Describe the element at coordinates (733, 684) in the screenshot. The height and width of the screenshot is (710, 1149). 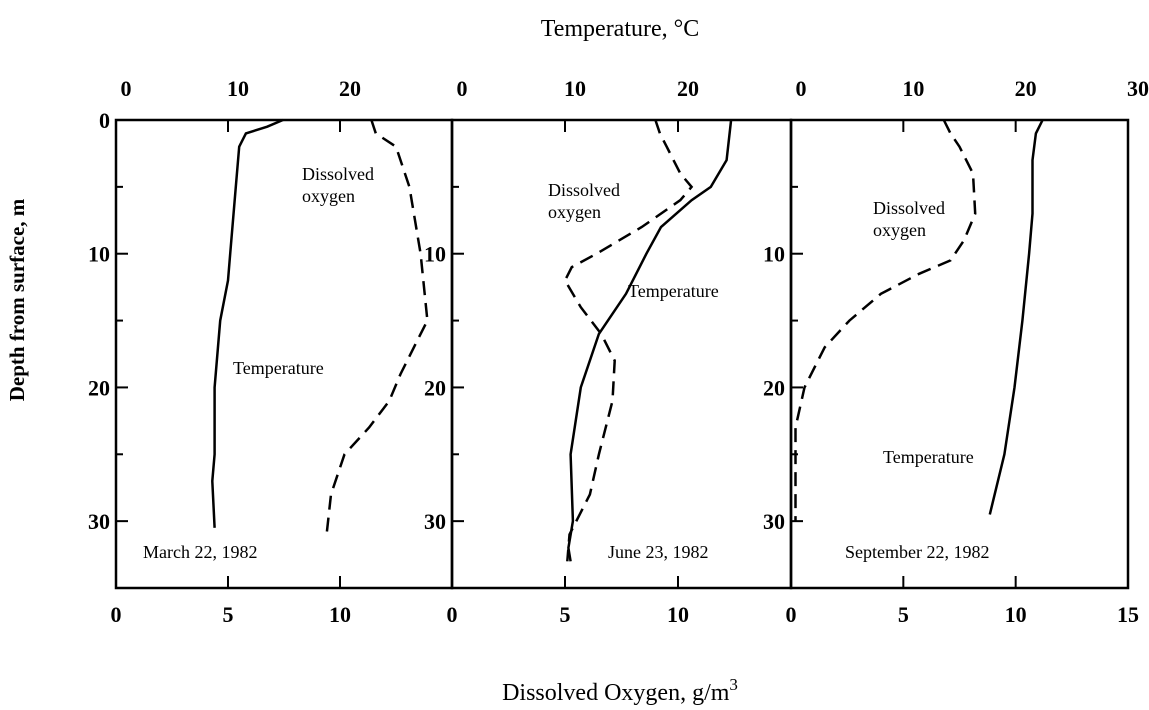
I see `bottom-axis-title-sup: 3` at that location.